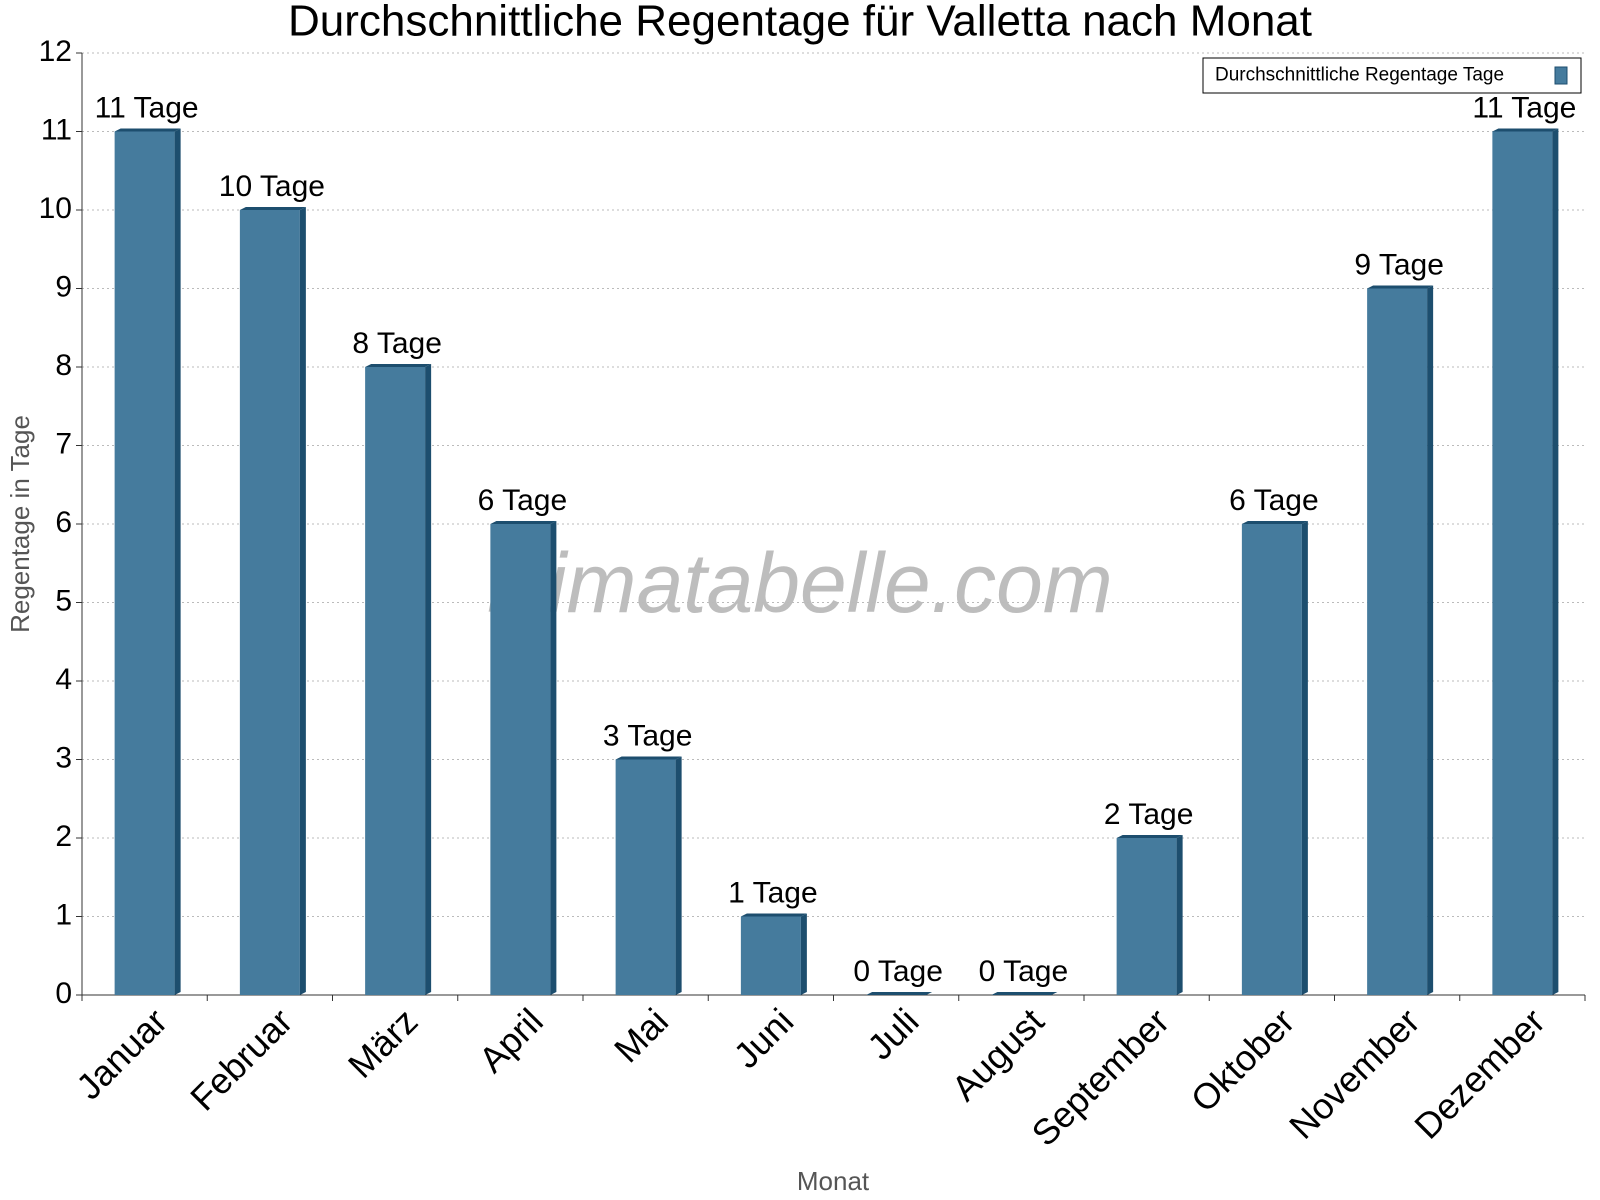 Image resolution: width=1600 pixels, height=1200 pixels. I want to click on y-tick-label: 11, so click(56, 129).